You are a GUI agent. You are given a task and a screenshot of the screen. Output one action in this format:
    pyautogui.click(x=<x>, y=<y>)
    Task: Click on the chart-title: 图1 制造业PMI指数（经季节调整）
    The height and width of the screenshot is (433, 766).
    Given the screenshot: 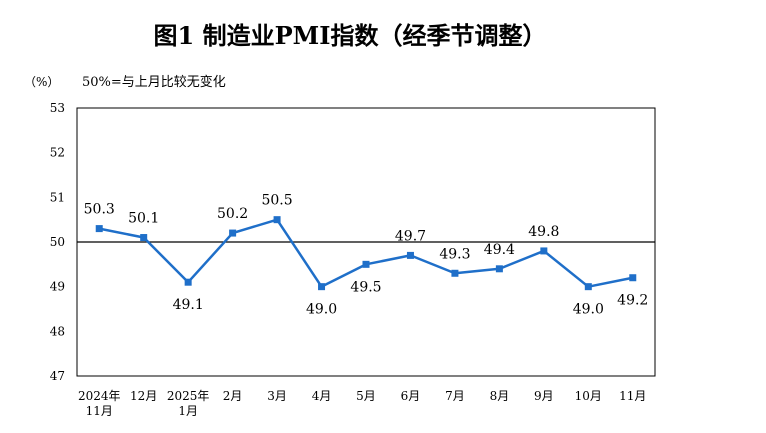 What is the action you would take?
    pyautogui.click(x=350, y=35)
    